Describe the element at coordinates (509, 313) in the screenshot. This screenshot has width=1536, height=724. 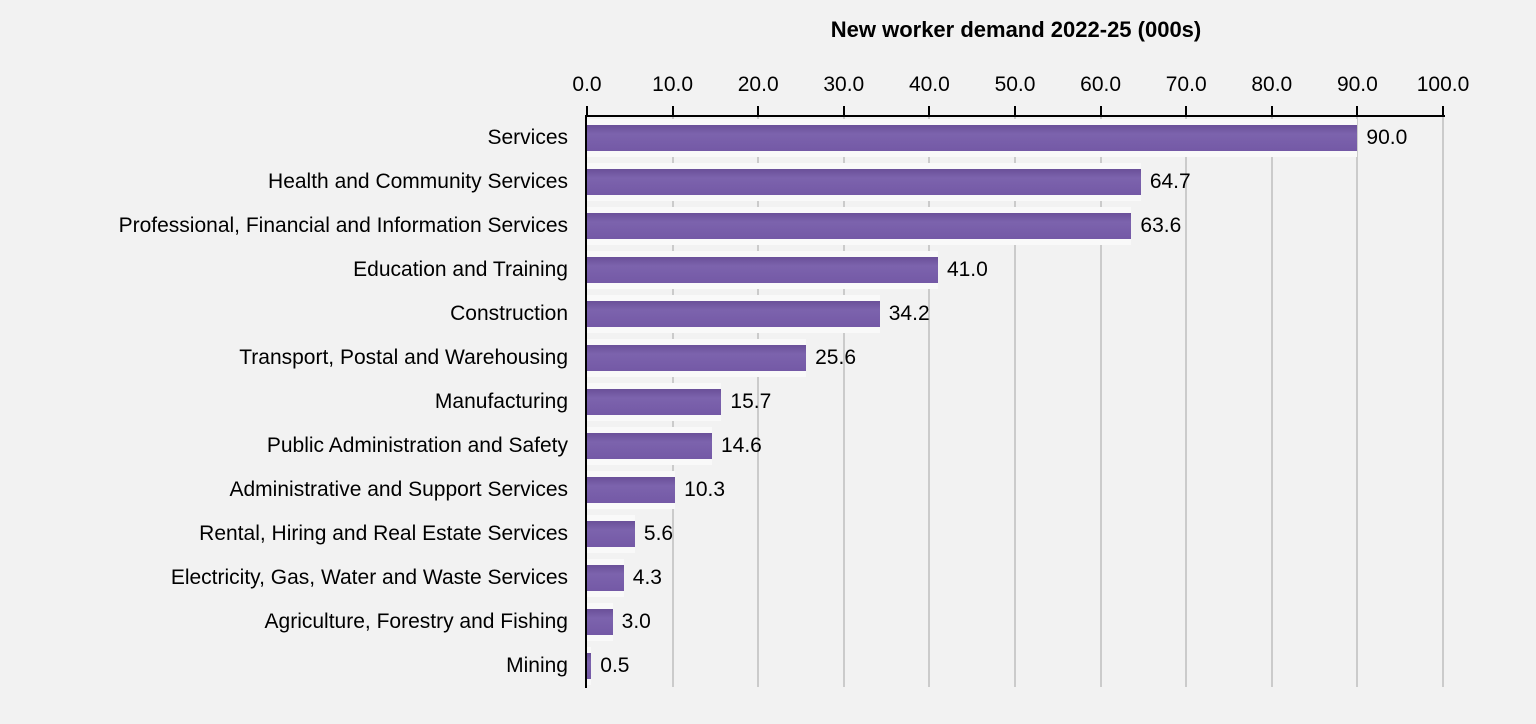
I see `category-label: Construction` at that location.